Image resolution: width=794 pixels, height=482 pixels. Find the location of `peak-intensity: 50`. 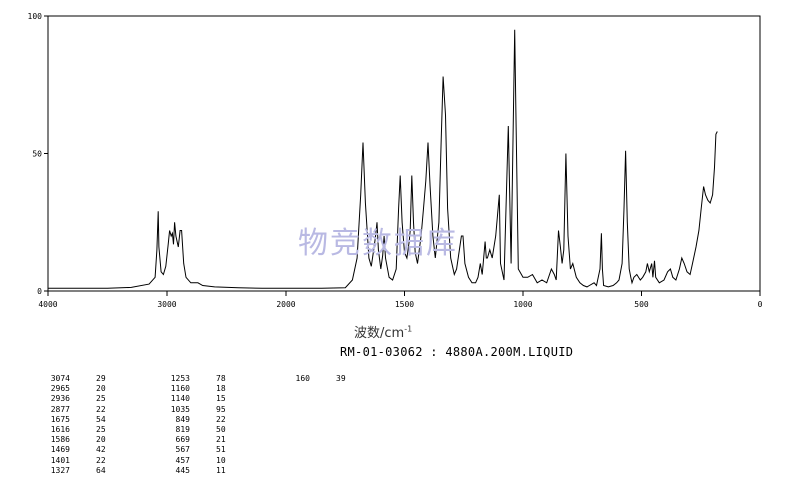

peak-intensity: 50 is located at coordinates (221, 430).